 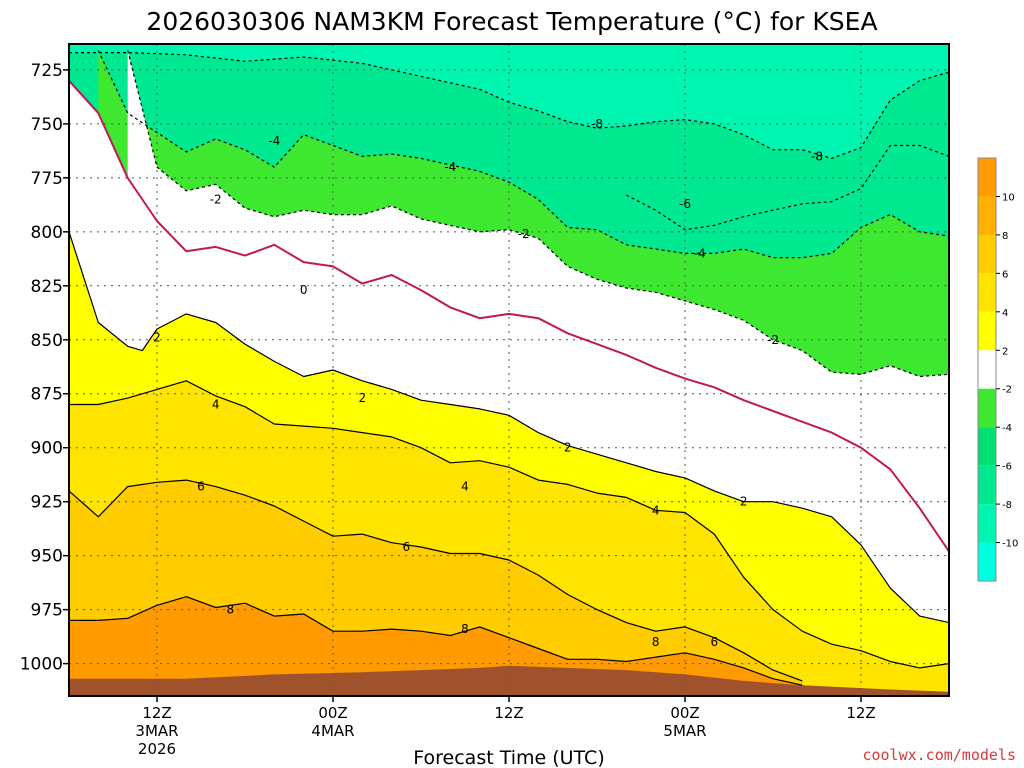 What do you see at coordinates (47, 233) in the screenshot?
I see `y-tick-label: 800` at bounding box center [47, 233].